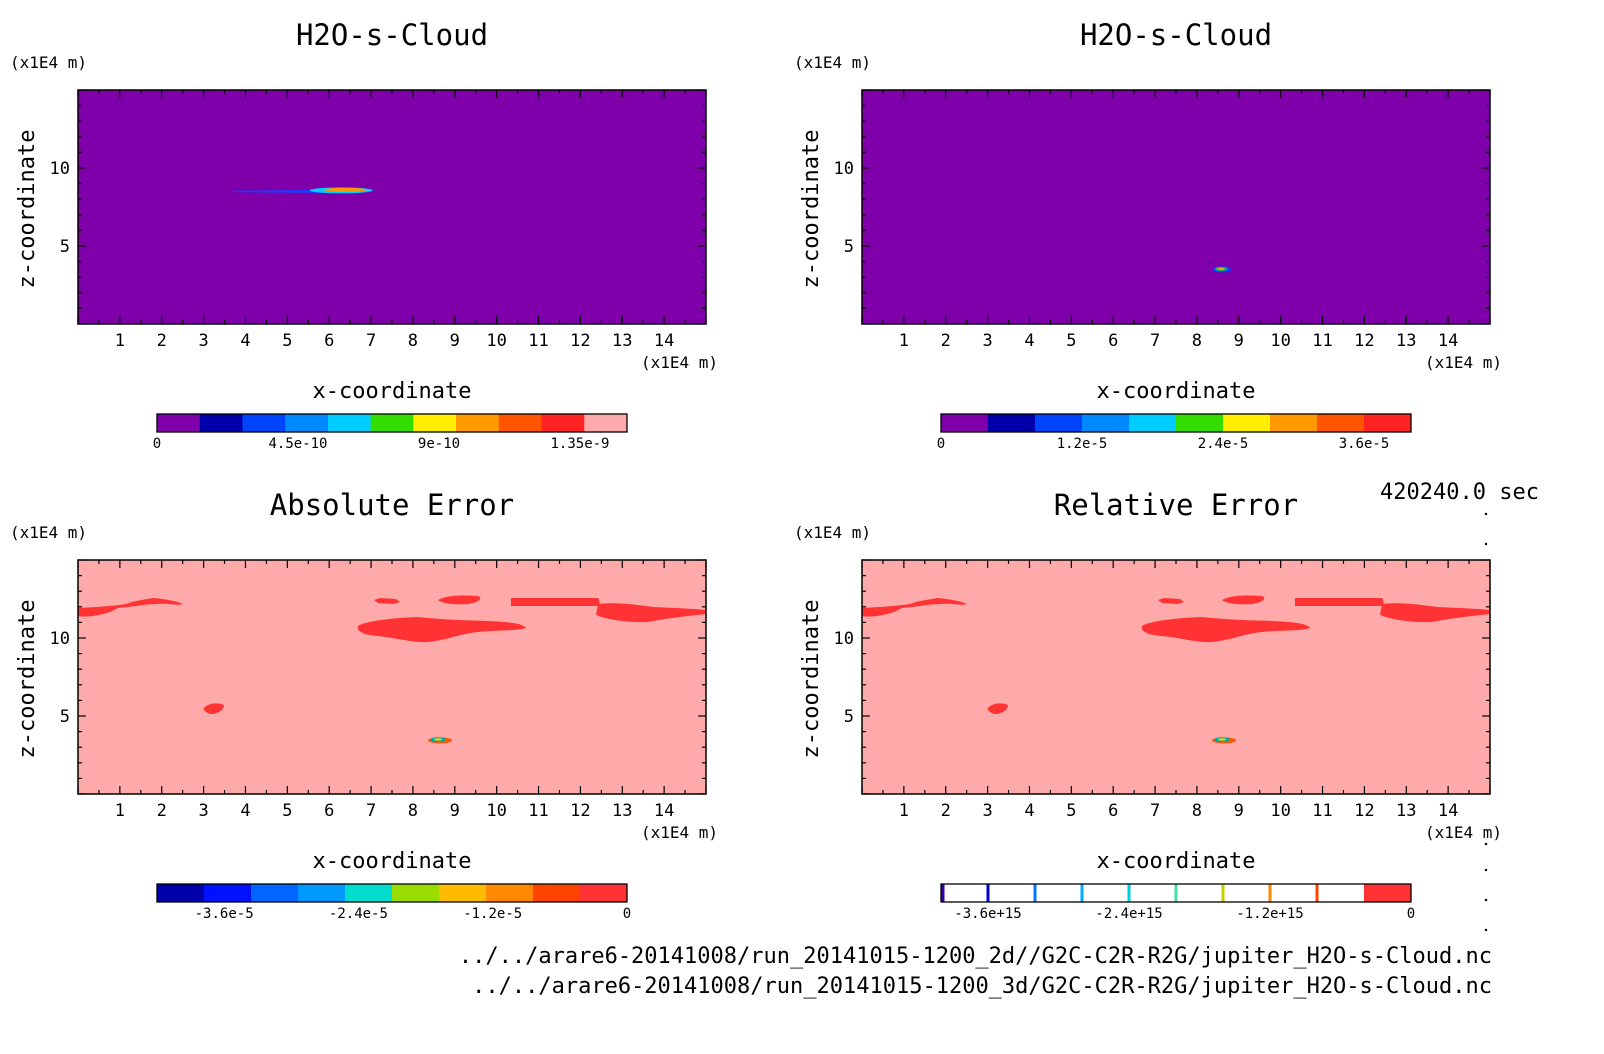 This screenshot has height=1054, width=1604. What do you see at coordinates (492, 914) in the screenshot?
I see `colorbar-tick-label: -1.2e-5` at bounding box center [492, 914].